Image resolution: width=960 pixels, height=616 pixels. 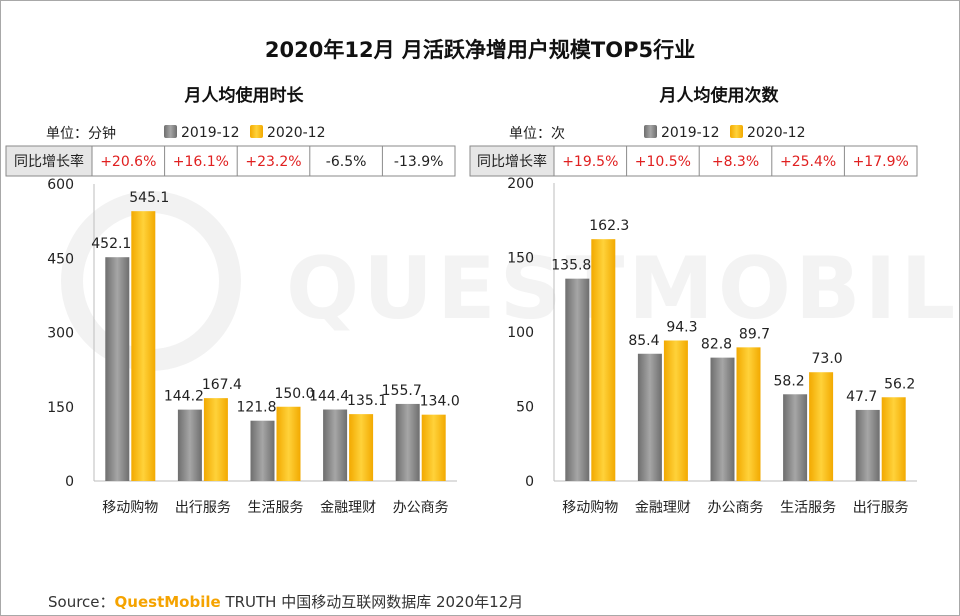 What do you see at coordinates (419, 162) in the screenshot?
I see `yoy-value: -13.9%` at bounding box center [419, 162].